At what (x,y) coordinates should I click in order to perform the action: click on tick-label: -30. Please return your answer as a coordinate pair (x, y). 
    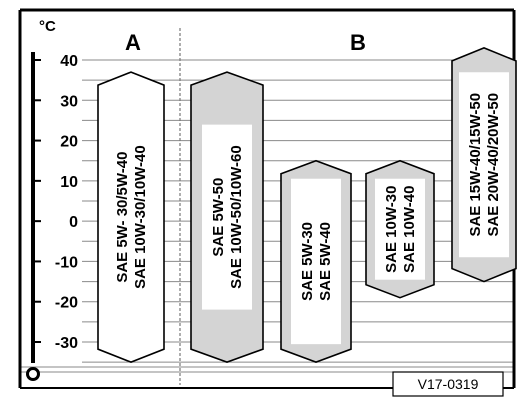
    Looking at the image, I should click on (66, 343).